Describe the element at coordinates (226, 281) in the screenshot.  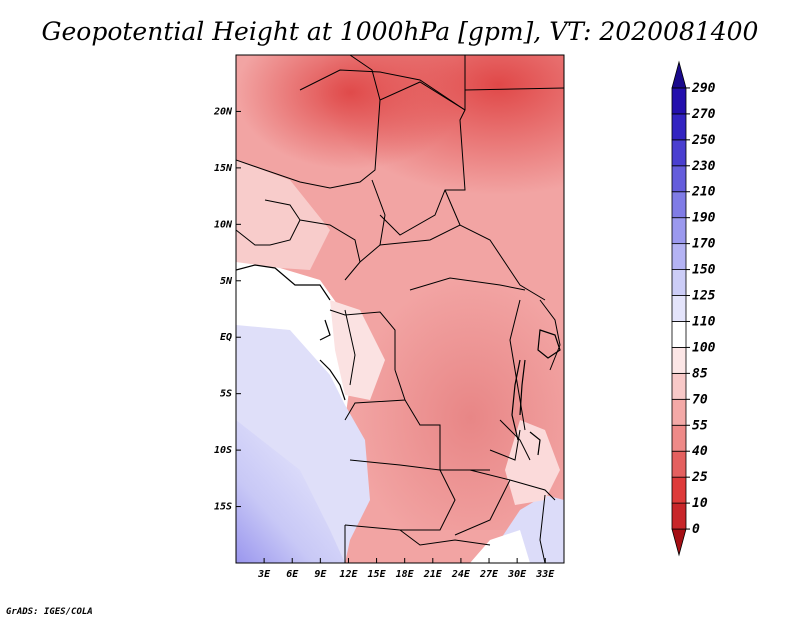
I see `lat-tick-label: 5N` at that location.